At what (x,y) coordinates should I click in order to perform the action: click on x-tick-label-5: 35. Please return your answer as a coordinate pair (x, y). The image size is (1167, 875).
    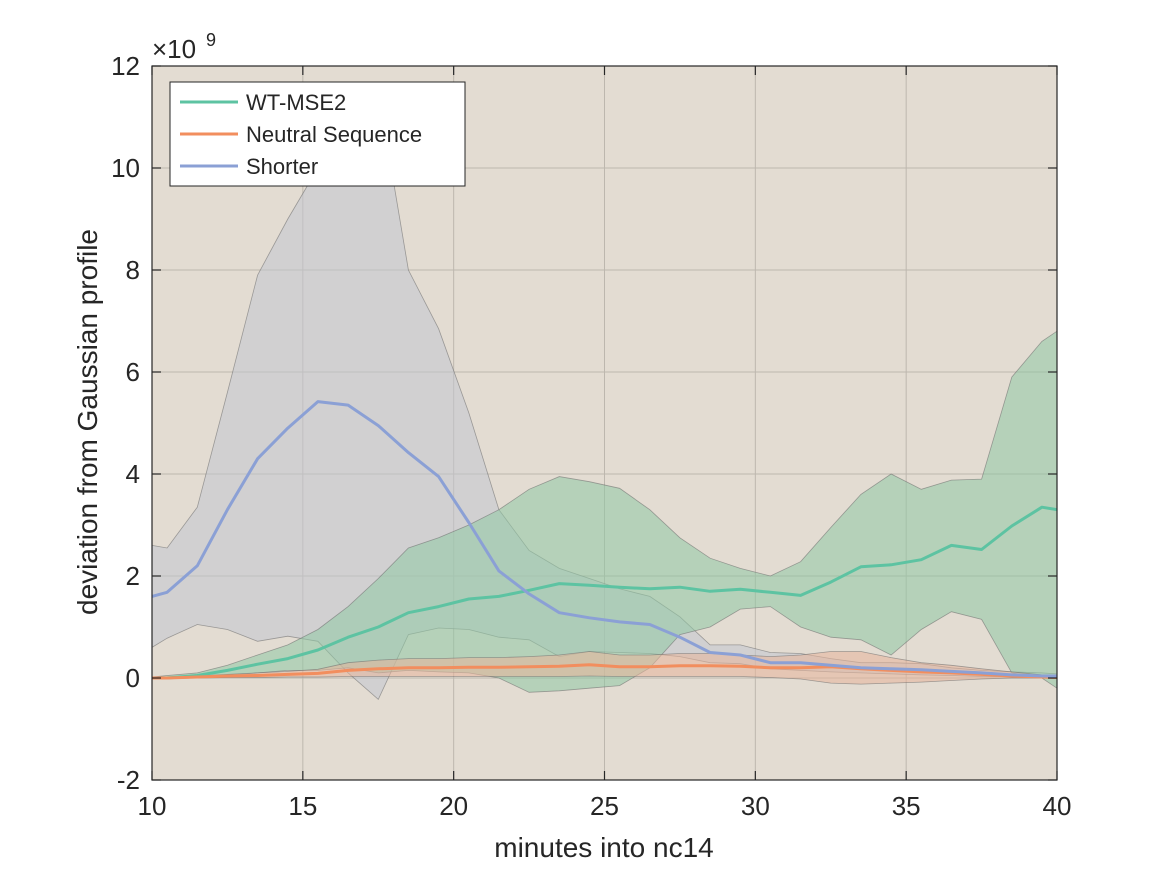
    Looking at the image, I should click on (906, 806).